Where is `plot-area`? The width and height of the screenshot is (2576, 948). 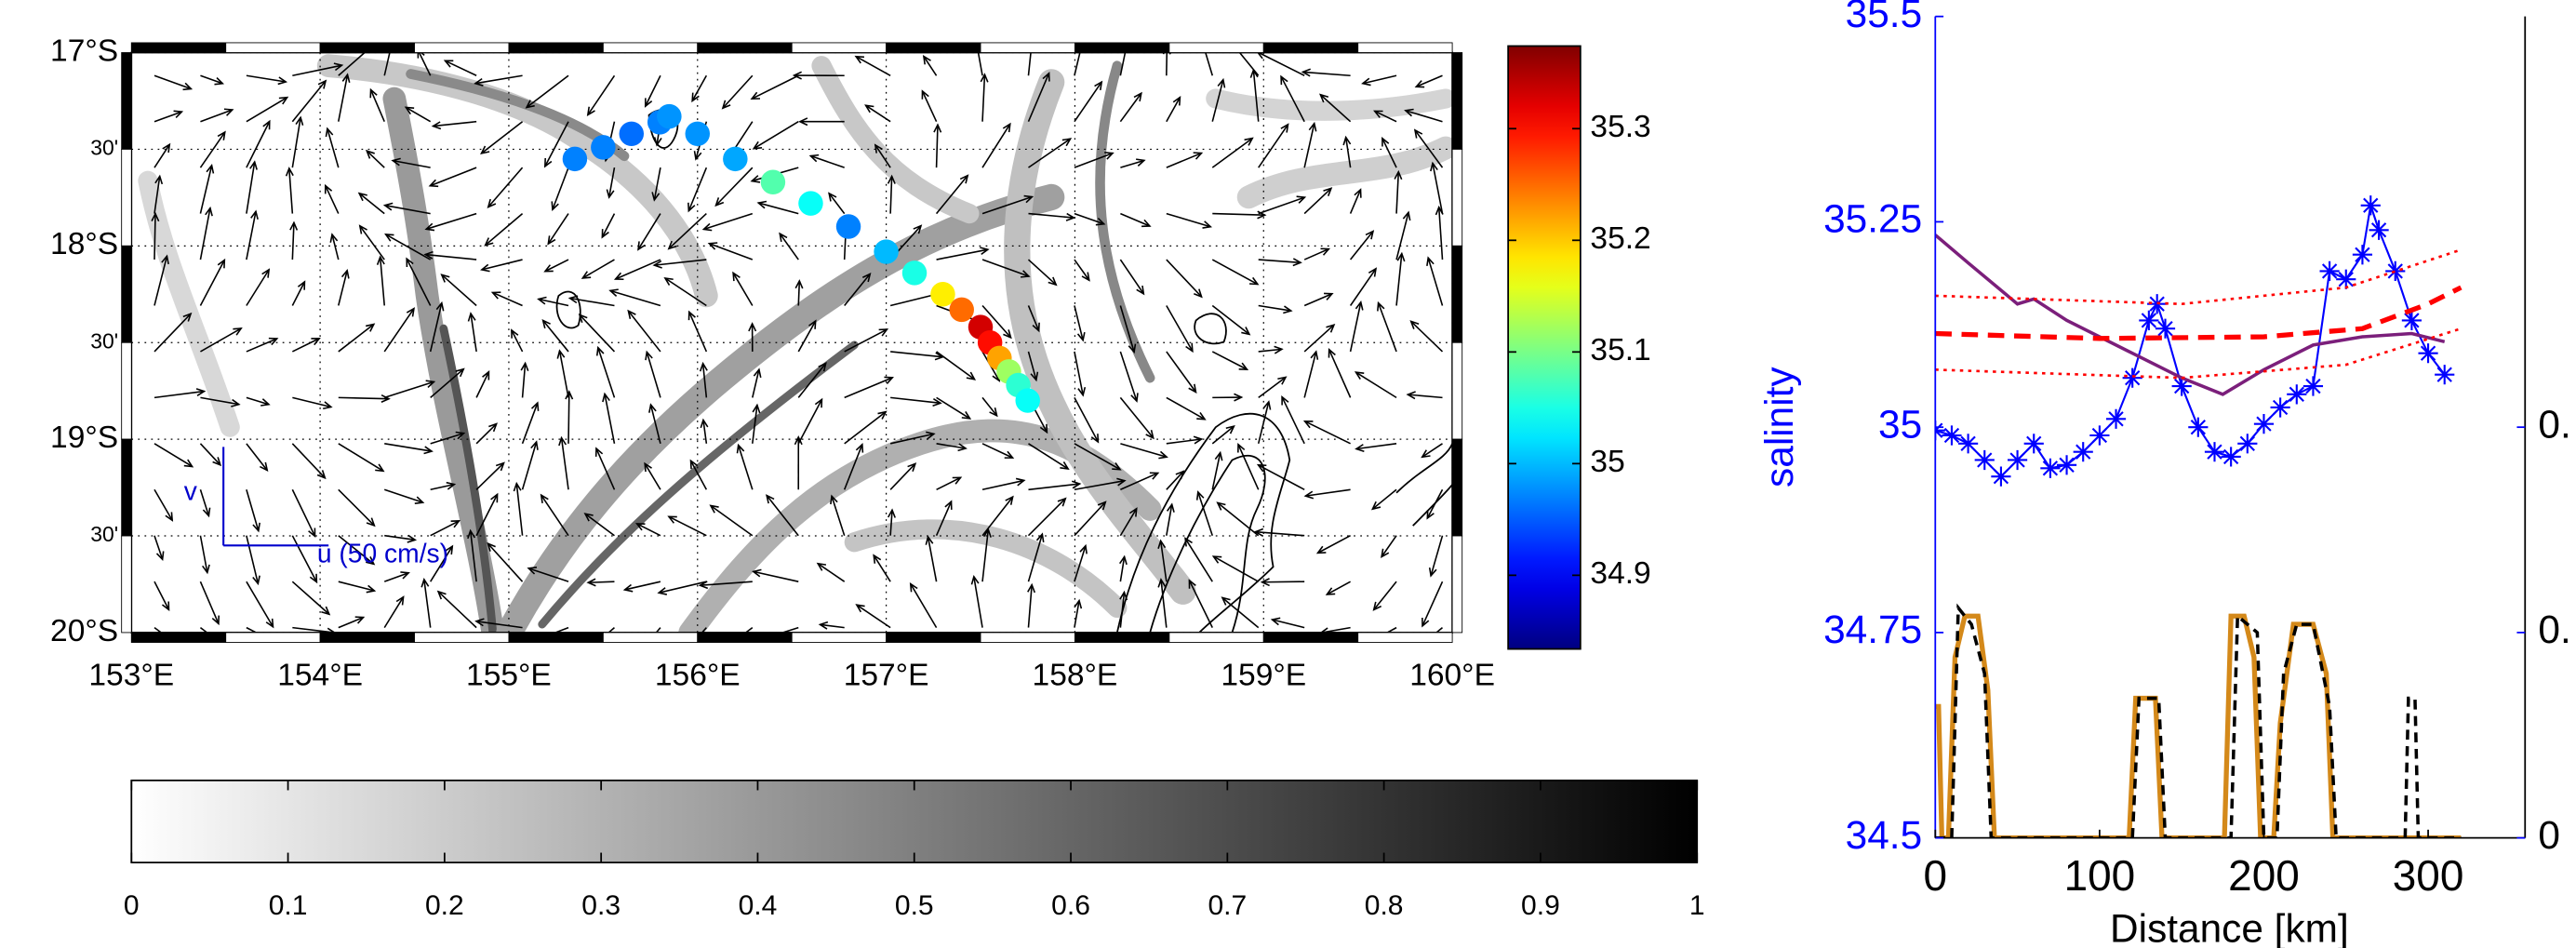 plot-area is located at coordinates (2199, 516).